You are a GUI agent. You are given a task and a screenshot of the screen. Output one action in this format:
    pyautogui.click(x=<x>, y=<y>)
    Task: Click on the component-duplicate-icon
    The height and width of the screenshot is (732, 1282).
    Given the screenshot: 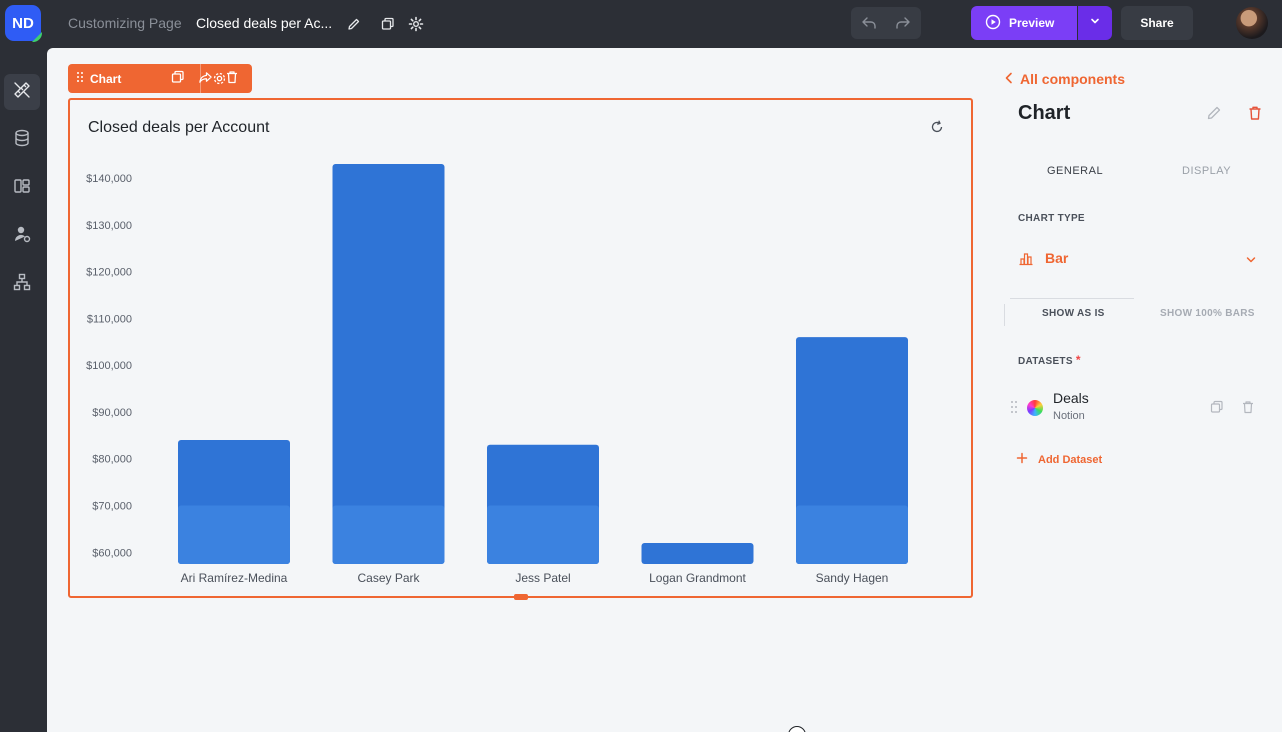 What is the action you would take?
    pyautogui.click(x=179, y=78)
    